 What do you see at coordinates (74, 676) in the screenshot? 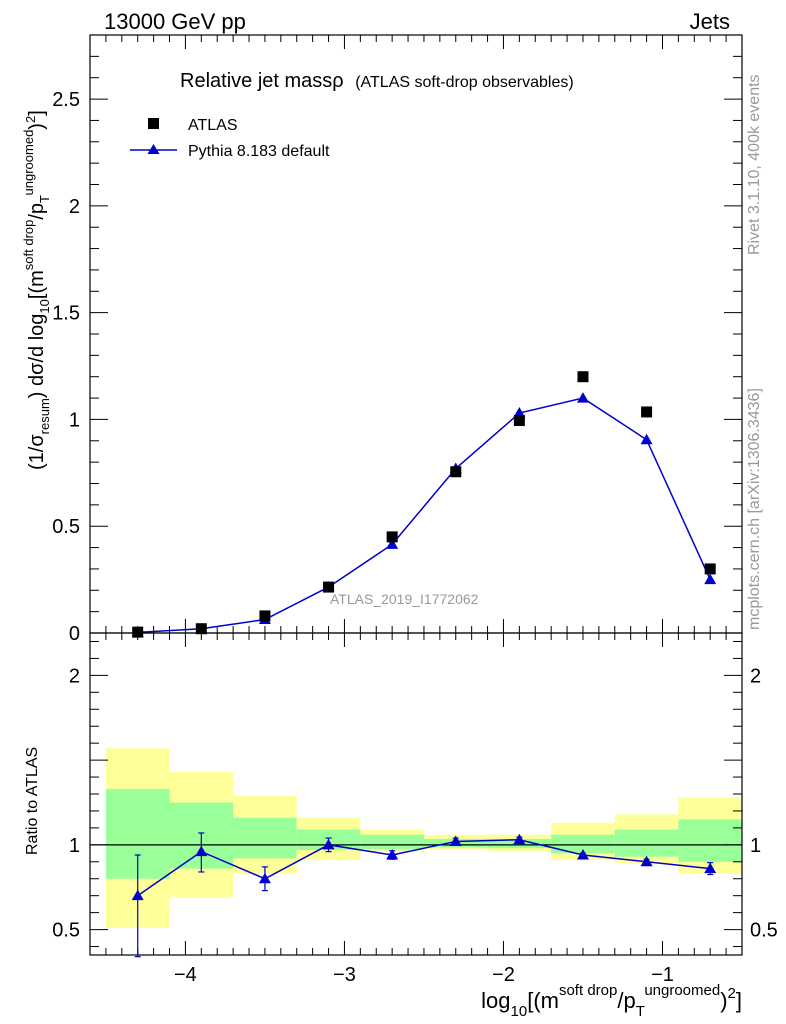
I see `ratio-y-tick-label-left: 2` at bounding box center [74, 676].